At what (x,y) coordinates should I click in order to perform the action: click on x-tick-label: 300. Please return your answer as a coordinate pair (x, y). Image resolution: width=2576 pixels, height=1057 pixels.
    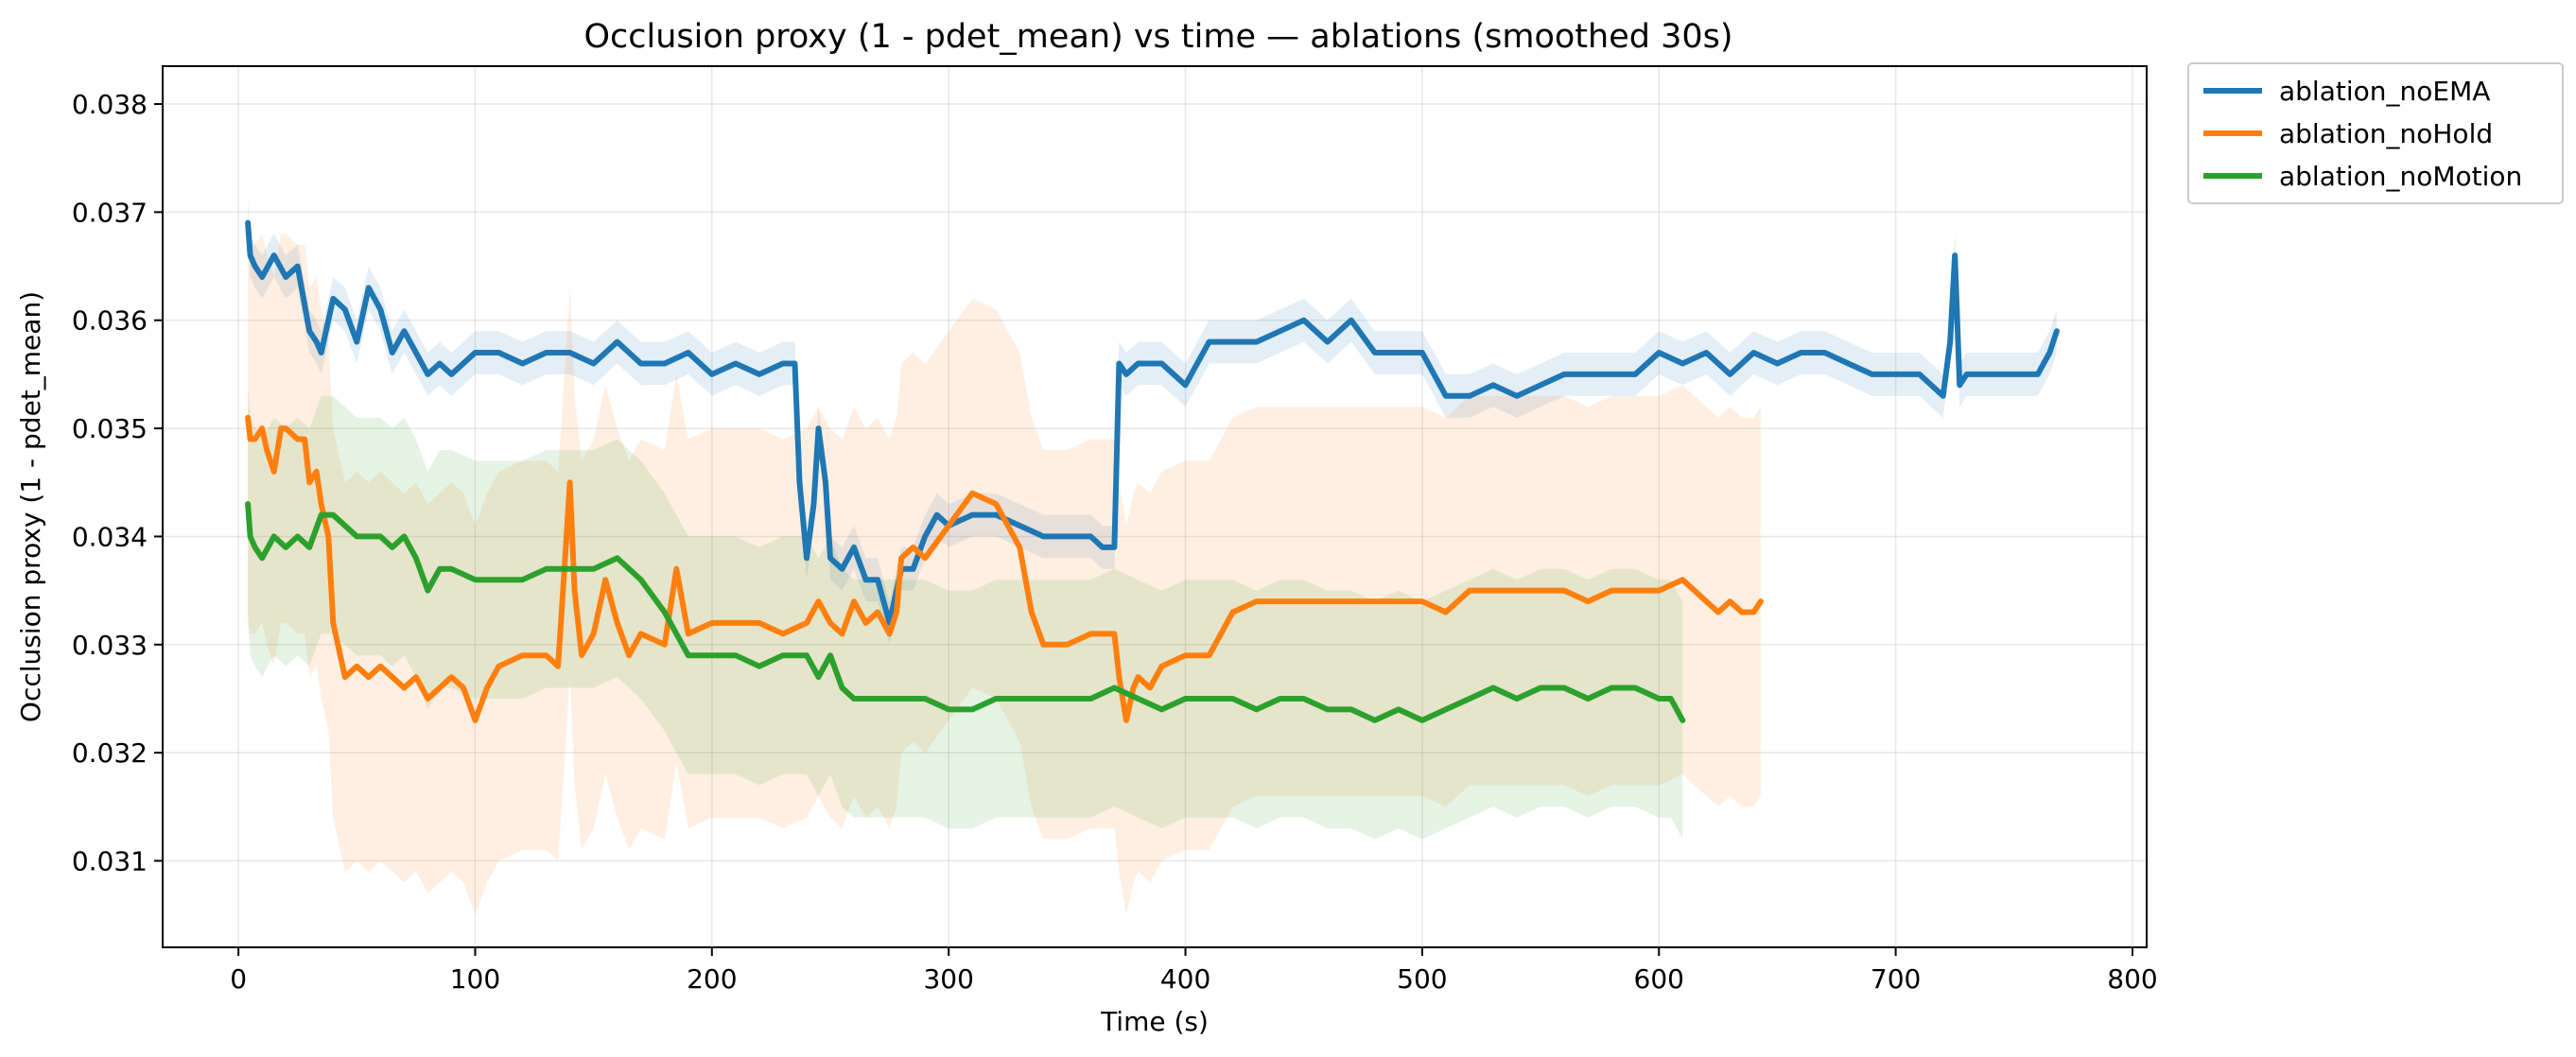
    Looking at the image, I should click on (948, 979).